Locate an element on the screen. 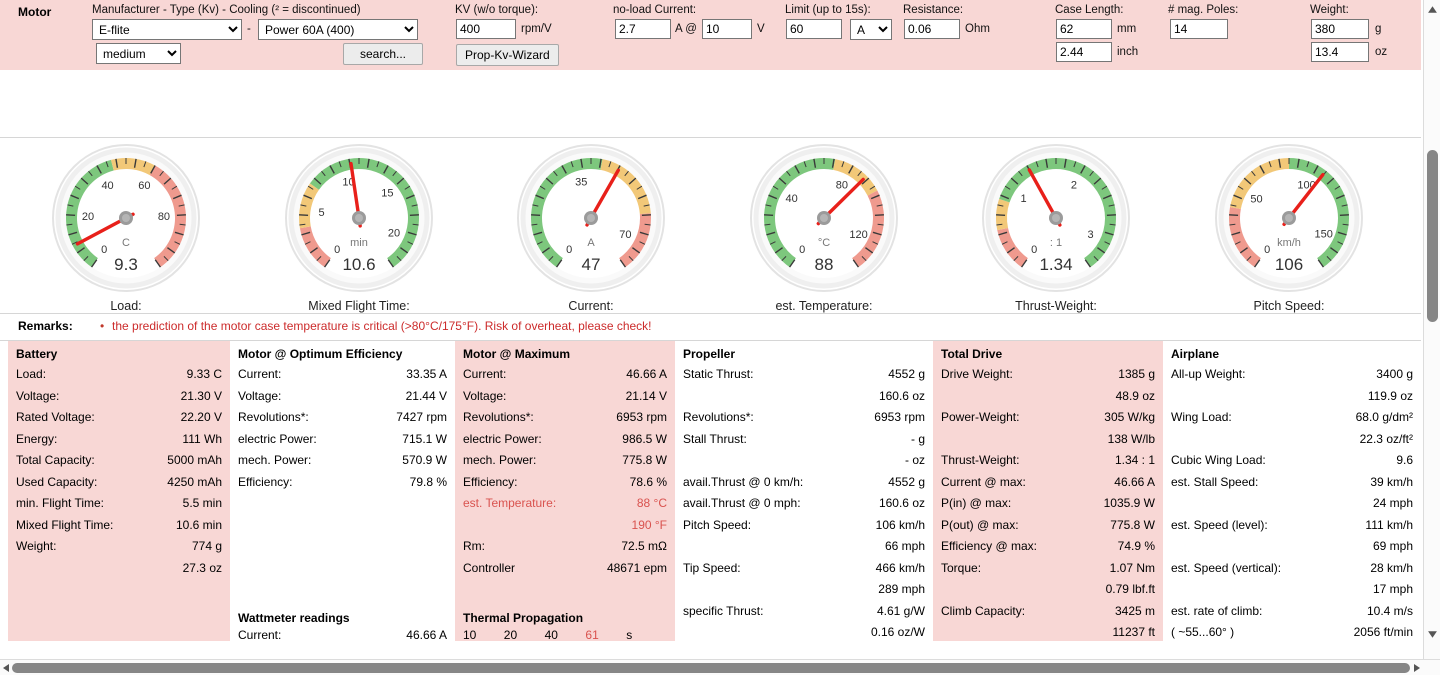 Image resolution: width=1440 pixels, height=675 pixels. svg-text: 5 is located at coordinates (321, 213).